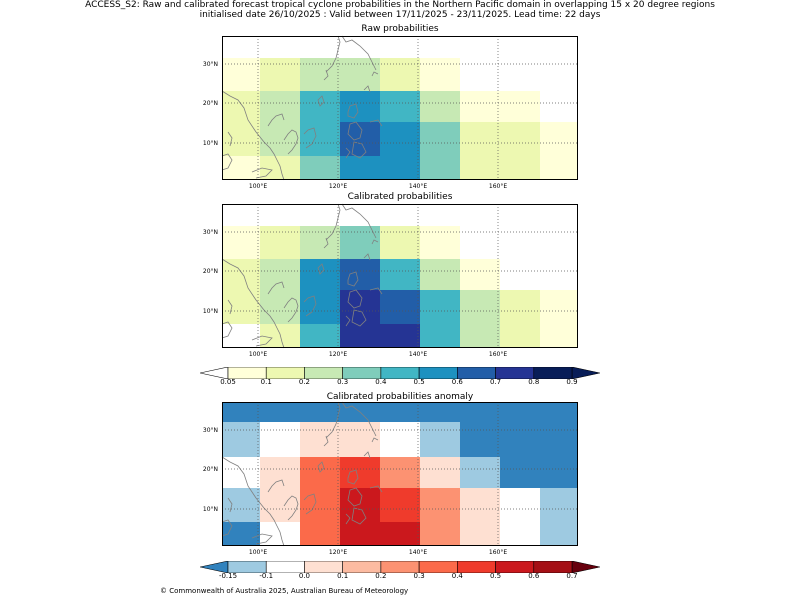 Image resolution: width=800 pixels, height=600 pixels. Describe the element at coordinates (381, 576) in the screenshot. I see `colorbar-tick-label: 0.2` at that location.